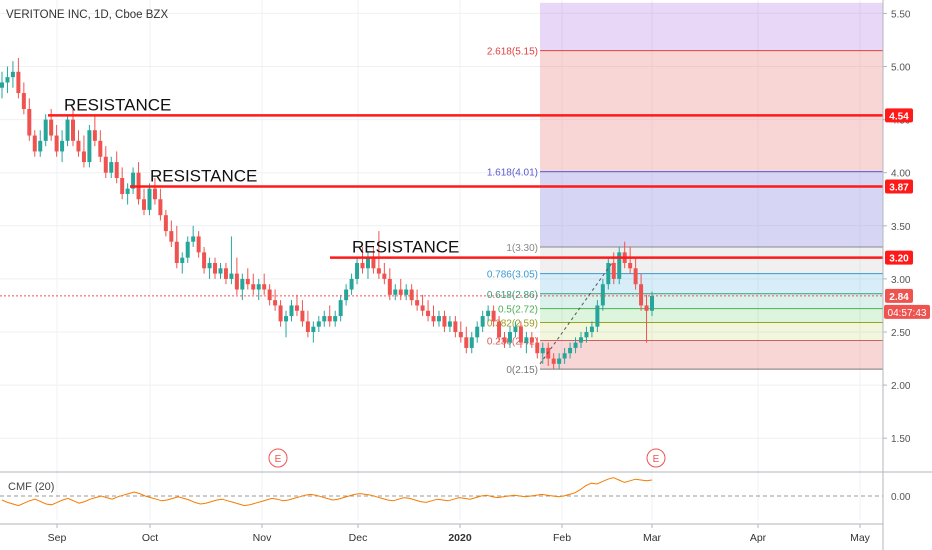 This screenshot has height=550, width=932. What do you see at coordinates (262, 538) in the screenshot?
I see `time-tick-label: Nov` at bounding box center [262, 538].